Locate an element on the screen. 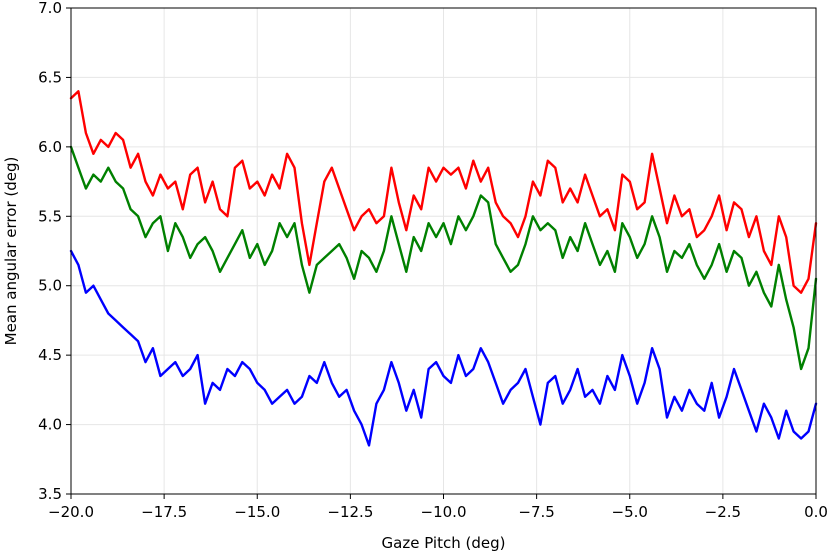  x-tick-label: −10.0 is located at coordinates (444, 512).